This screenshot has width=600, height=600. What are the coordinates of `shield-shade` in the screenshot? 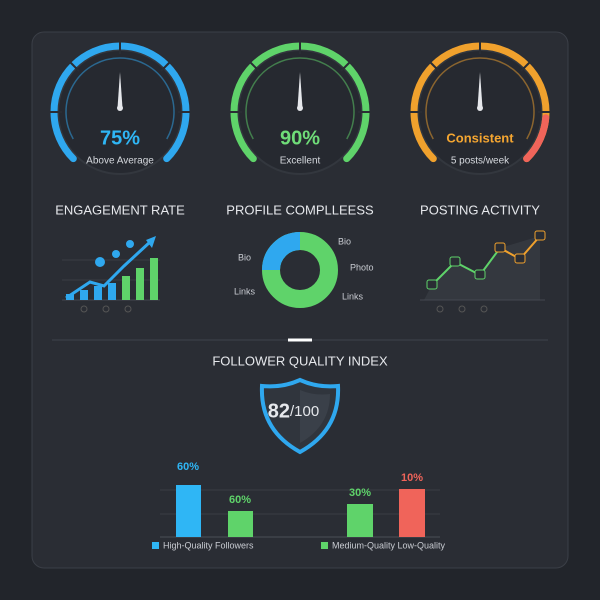 It's located at (315, 416).